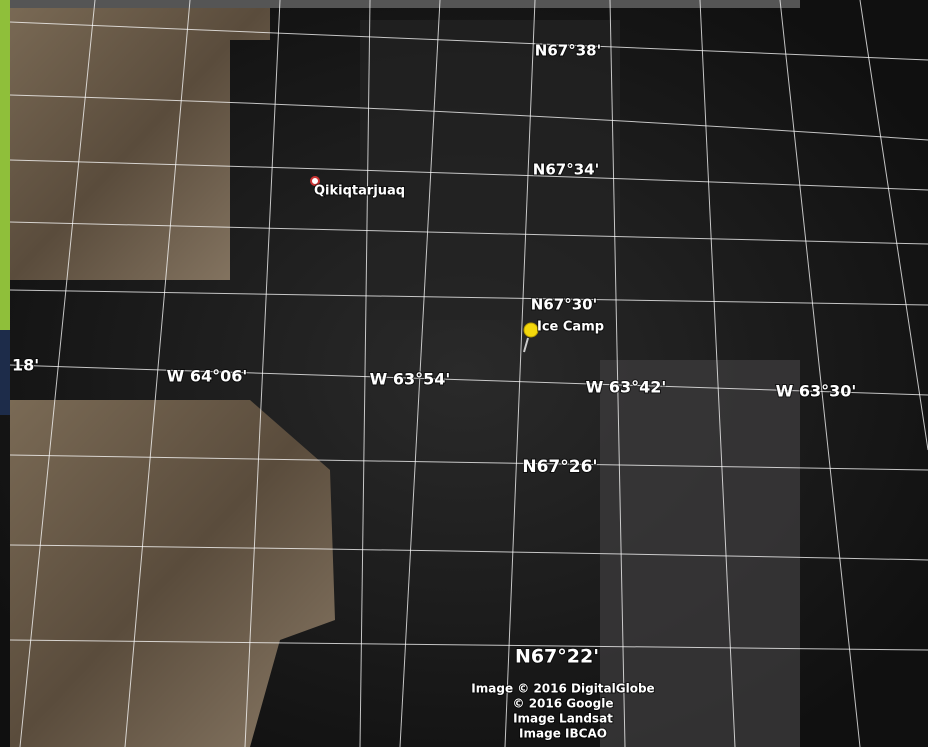 Image resolution: width=928 pixels, height=747 pixels. Describe the element at coordinates (557, 657) in the screenshot. I see `latitude-label: N67°22'` at that location.